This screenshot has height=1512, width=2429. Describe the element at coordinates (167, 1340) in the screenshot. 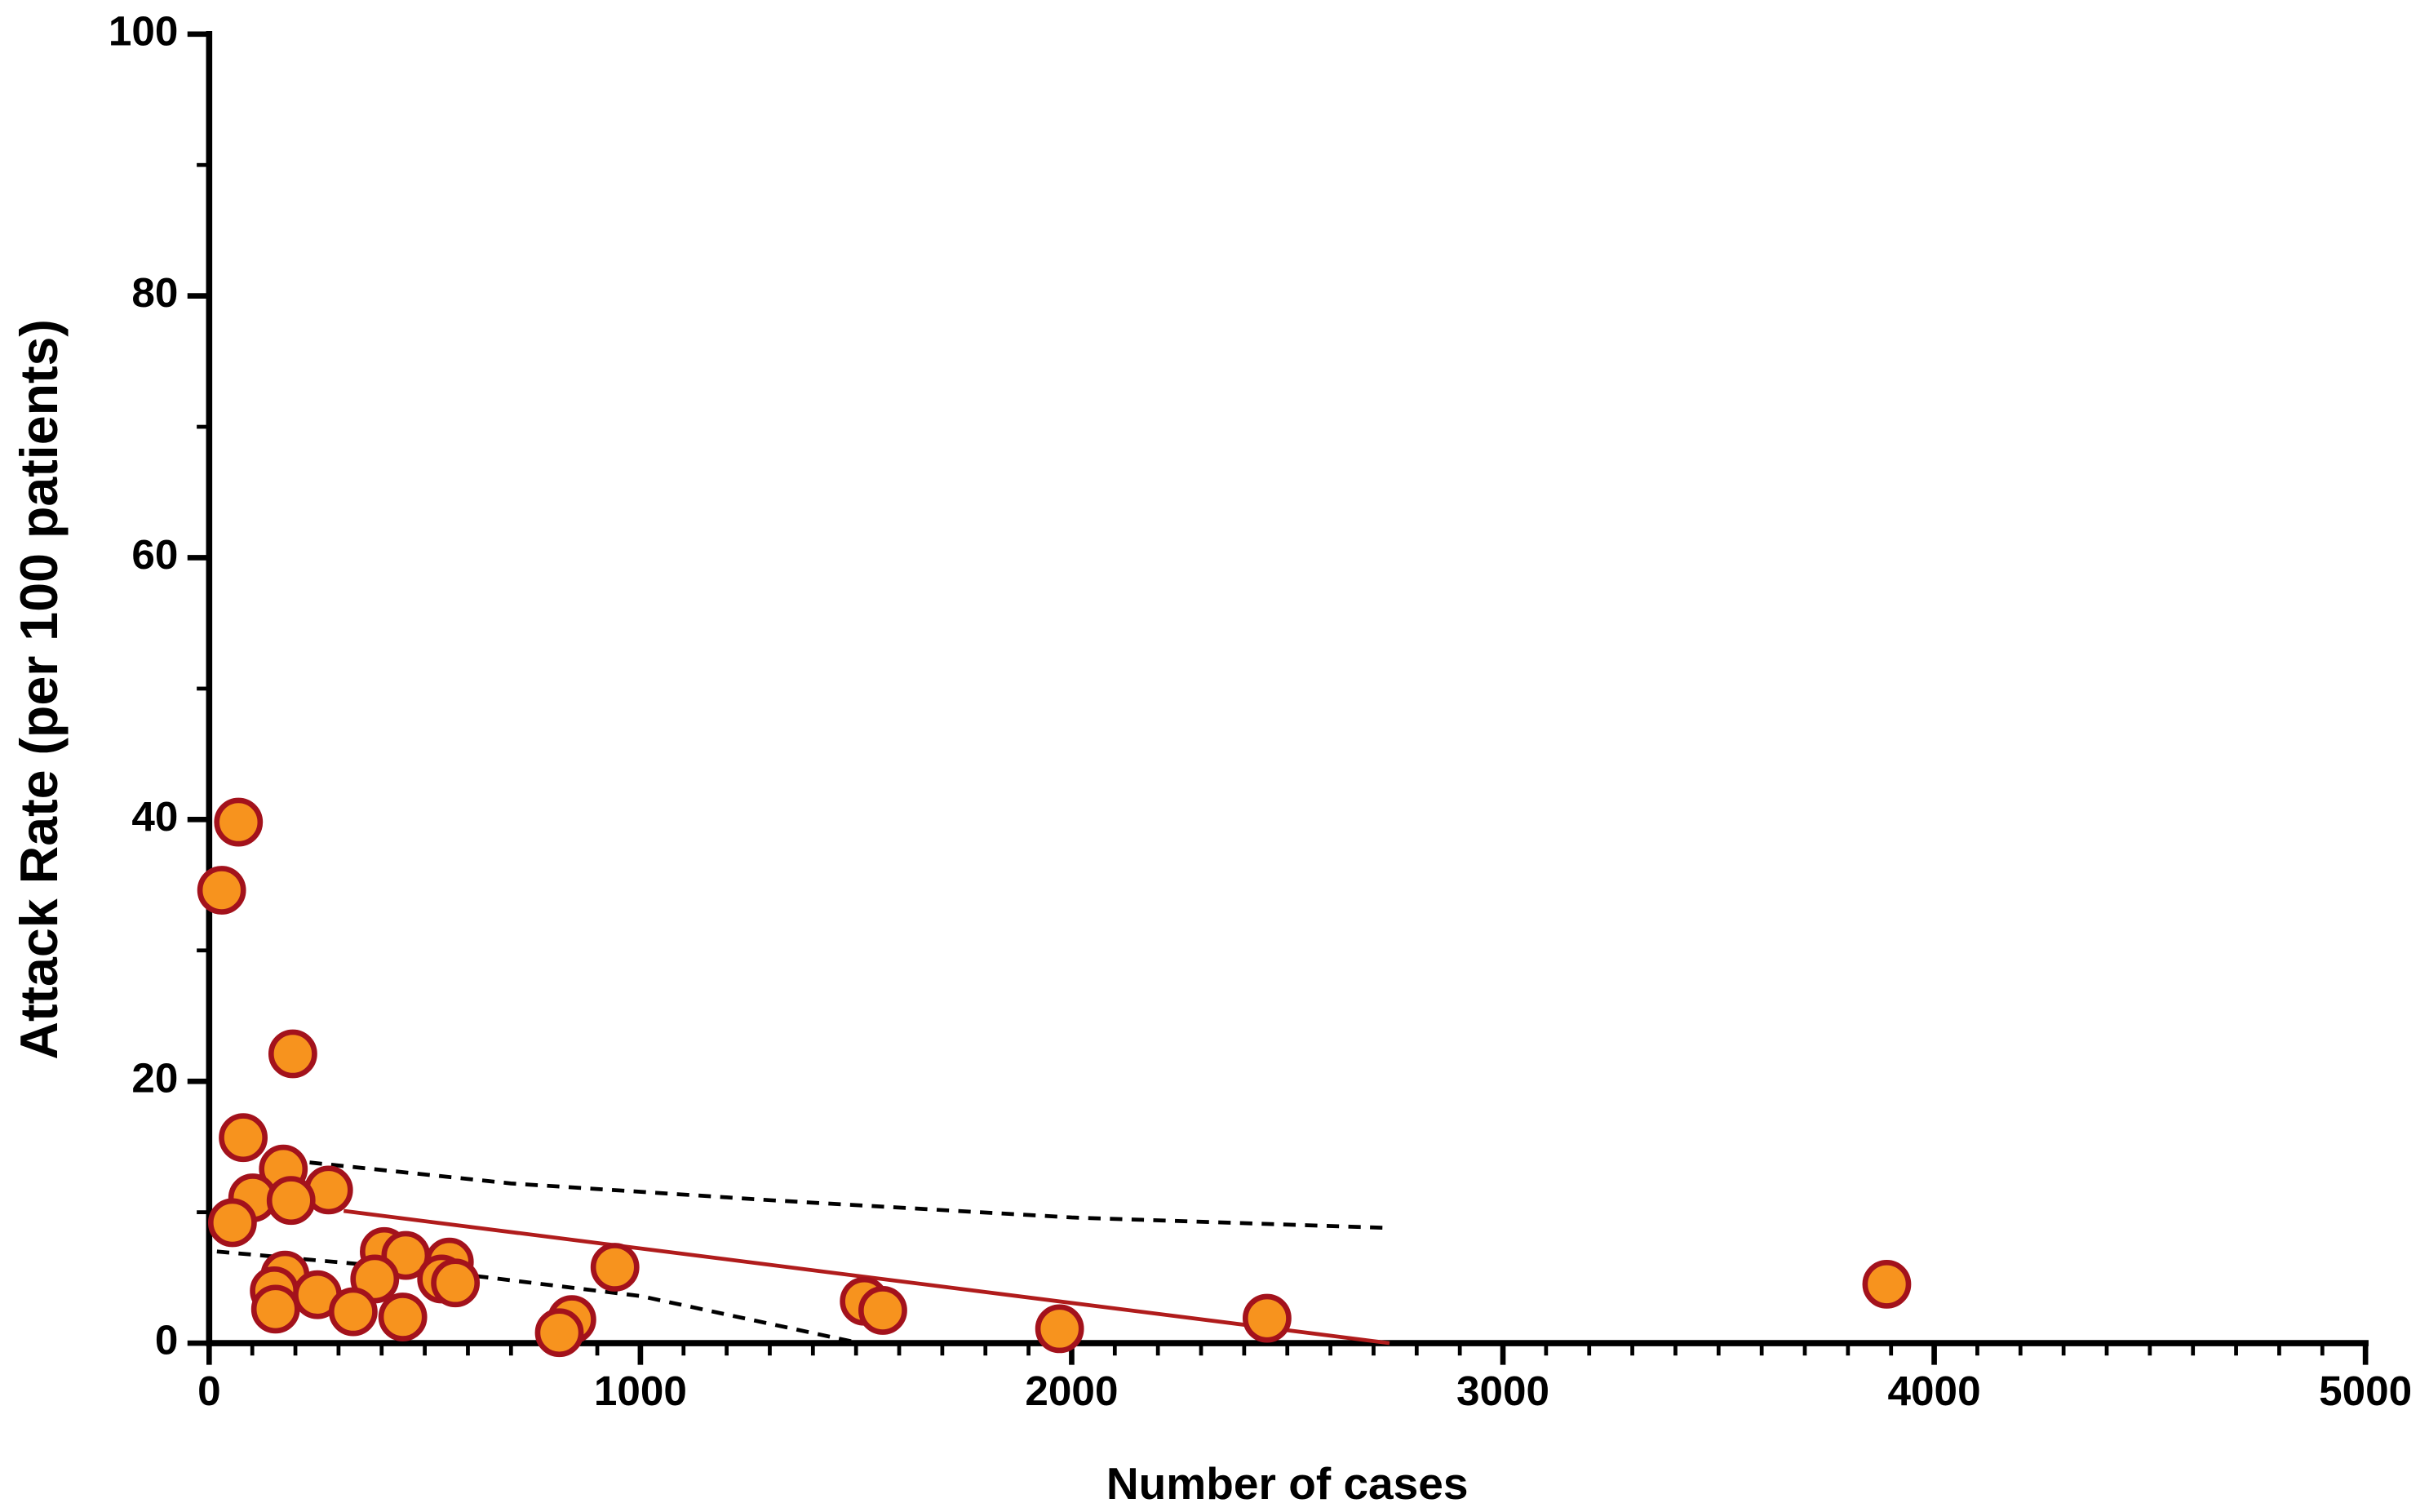

I see `y-tick-label: 0` at that location.